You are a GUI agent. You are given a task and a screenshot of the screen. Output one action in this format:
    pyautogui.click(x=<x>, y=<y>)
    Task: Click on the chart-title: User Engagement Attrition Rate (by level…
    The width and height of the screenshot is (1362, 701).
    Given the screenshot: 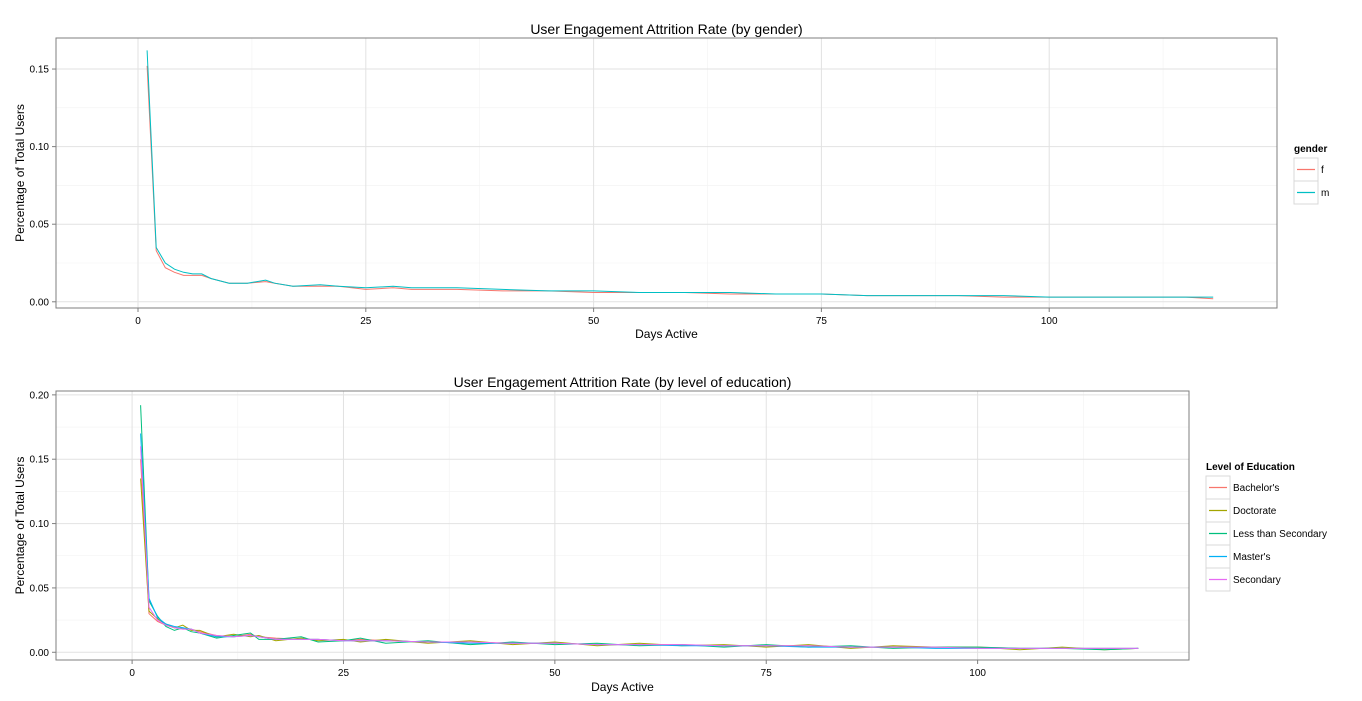 What is the action you would take?
    pyautogui.click(x=623, y=382)
    